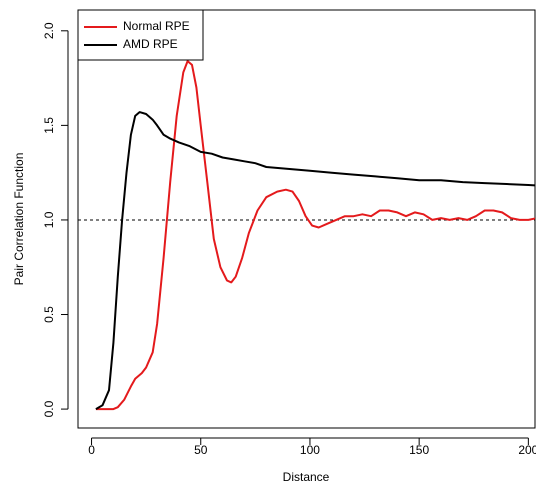 The image size is (536, 492). What do you see at coordinates (49, 30) in the screenshot?
I see `y-tick-label: 2.0` at bounding box center [49, 30].